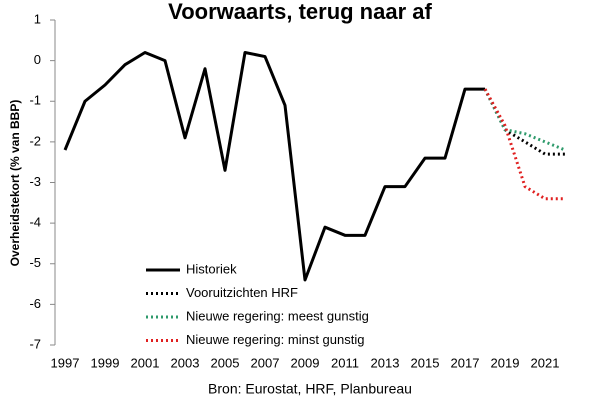  I want to click on y-tick-label: -2, so click(35, 140).